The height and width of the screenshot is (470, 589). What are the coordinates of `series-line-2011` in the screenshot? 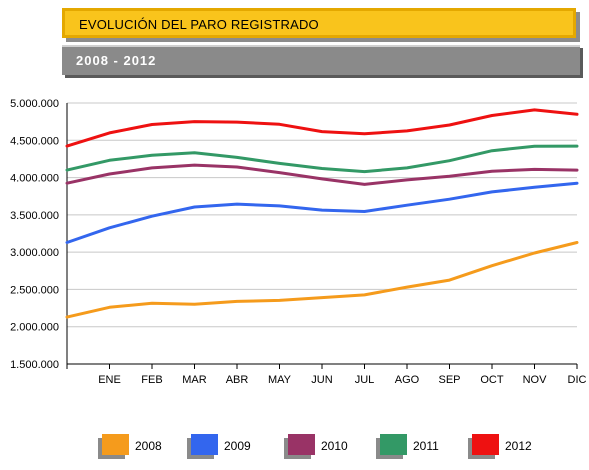 It's located at (322, 159).